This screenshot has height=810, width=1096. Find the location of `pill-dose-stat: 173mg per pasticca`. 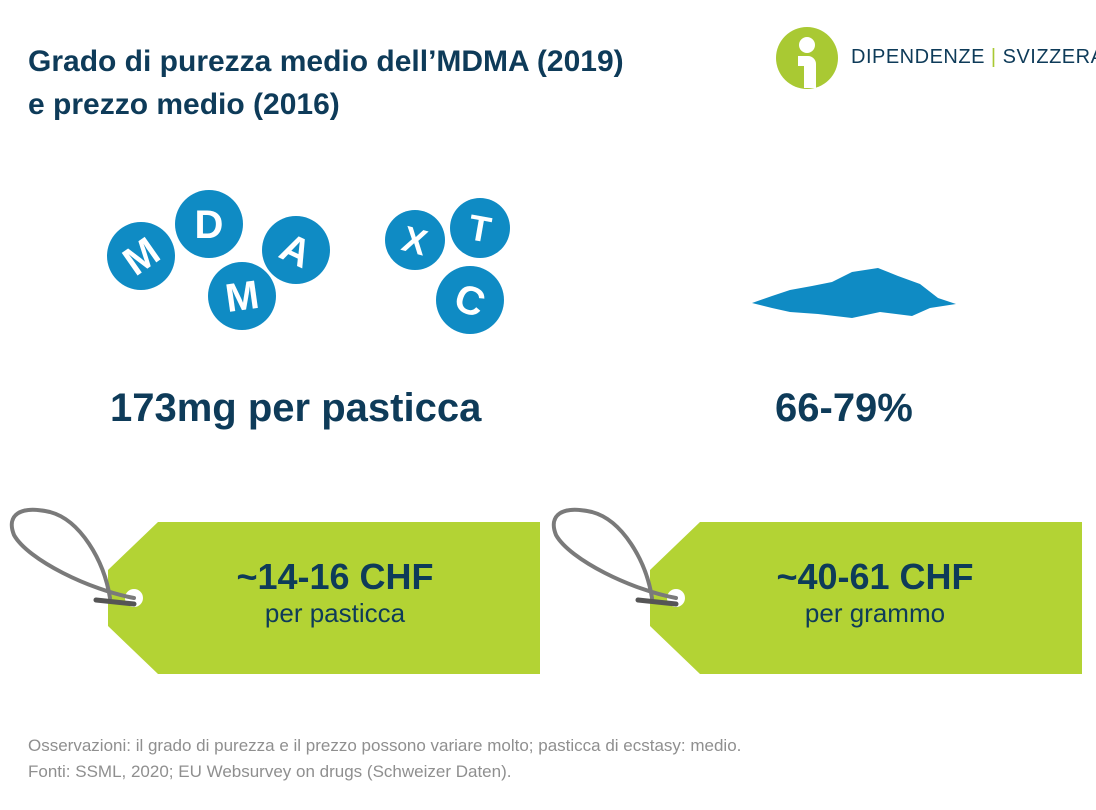

pill-dose-stat: 173mg per pasticca is located at coordinates (296, 408).